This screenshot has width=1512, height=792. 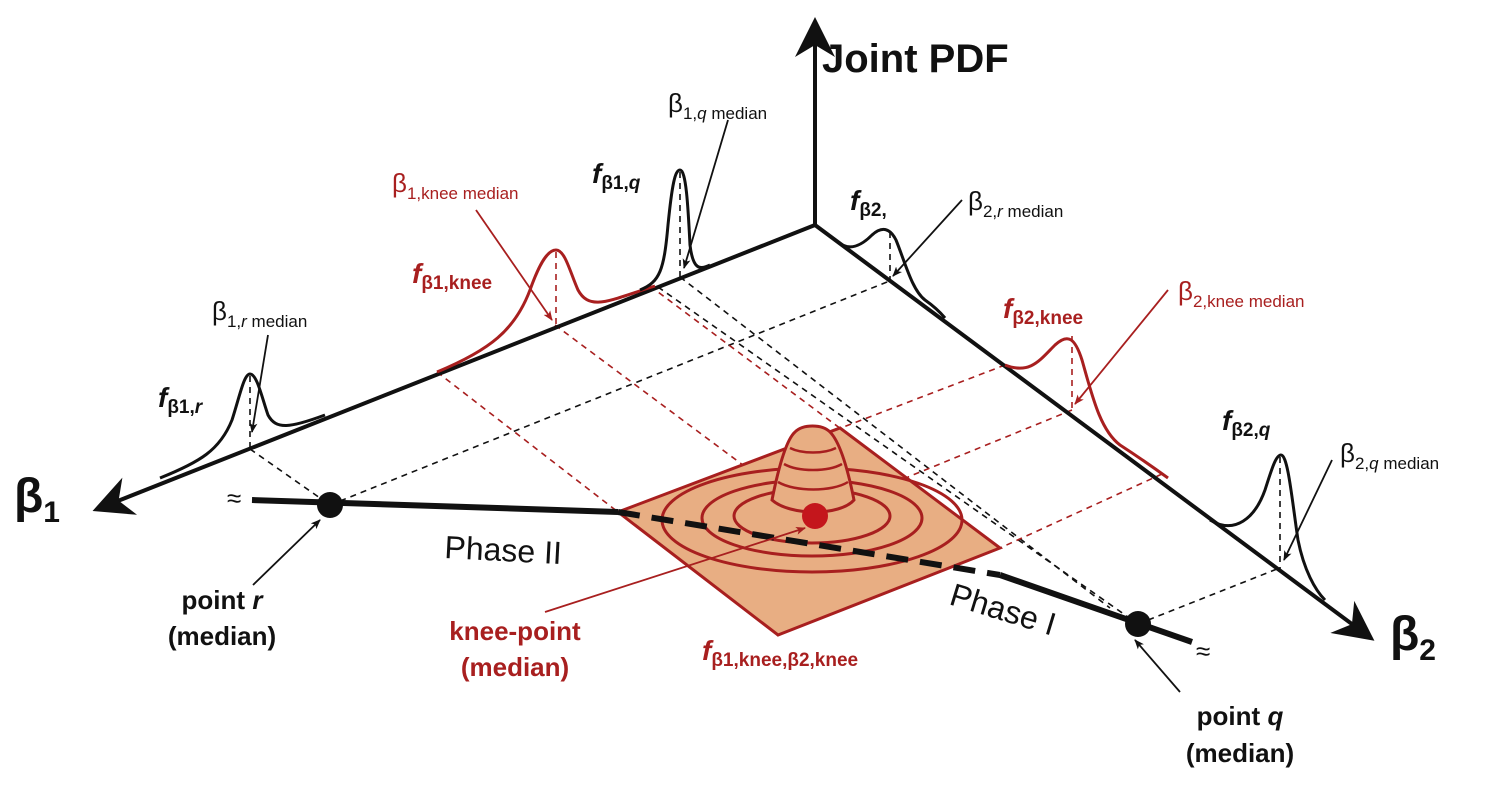 I want to click on f-b2-r-label: fβ2,, so click(x=868, y=203).